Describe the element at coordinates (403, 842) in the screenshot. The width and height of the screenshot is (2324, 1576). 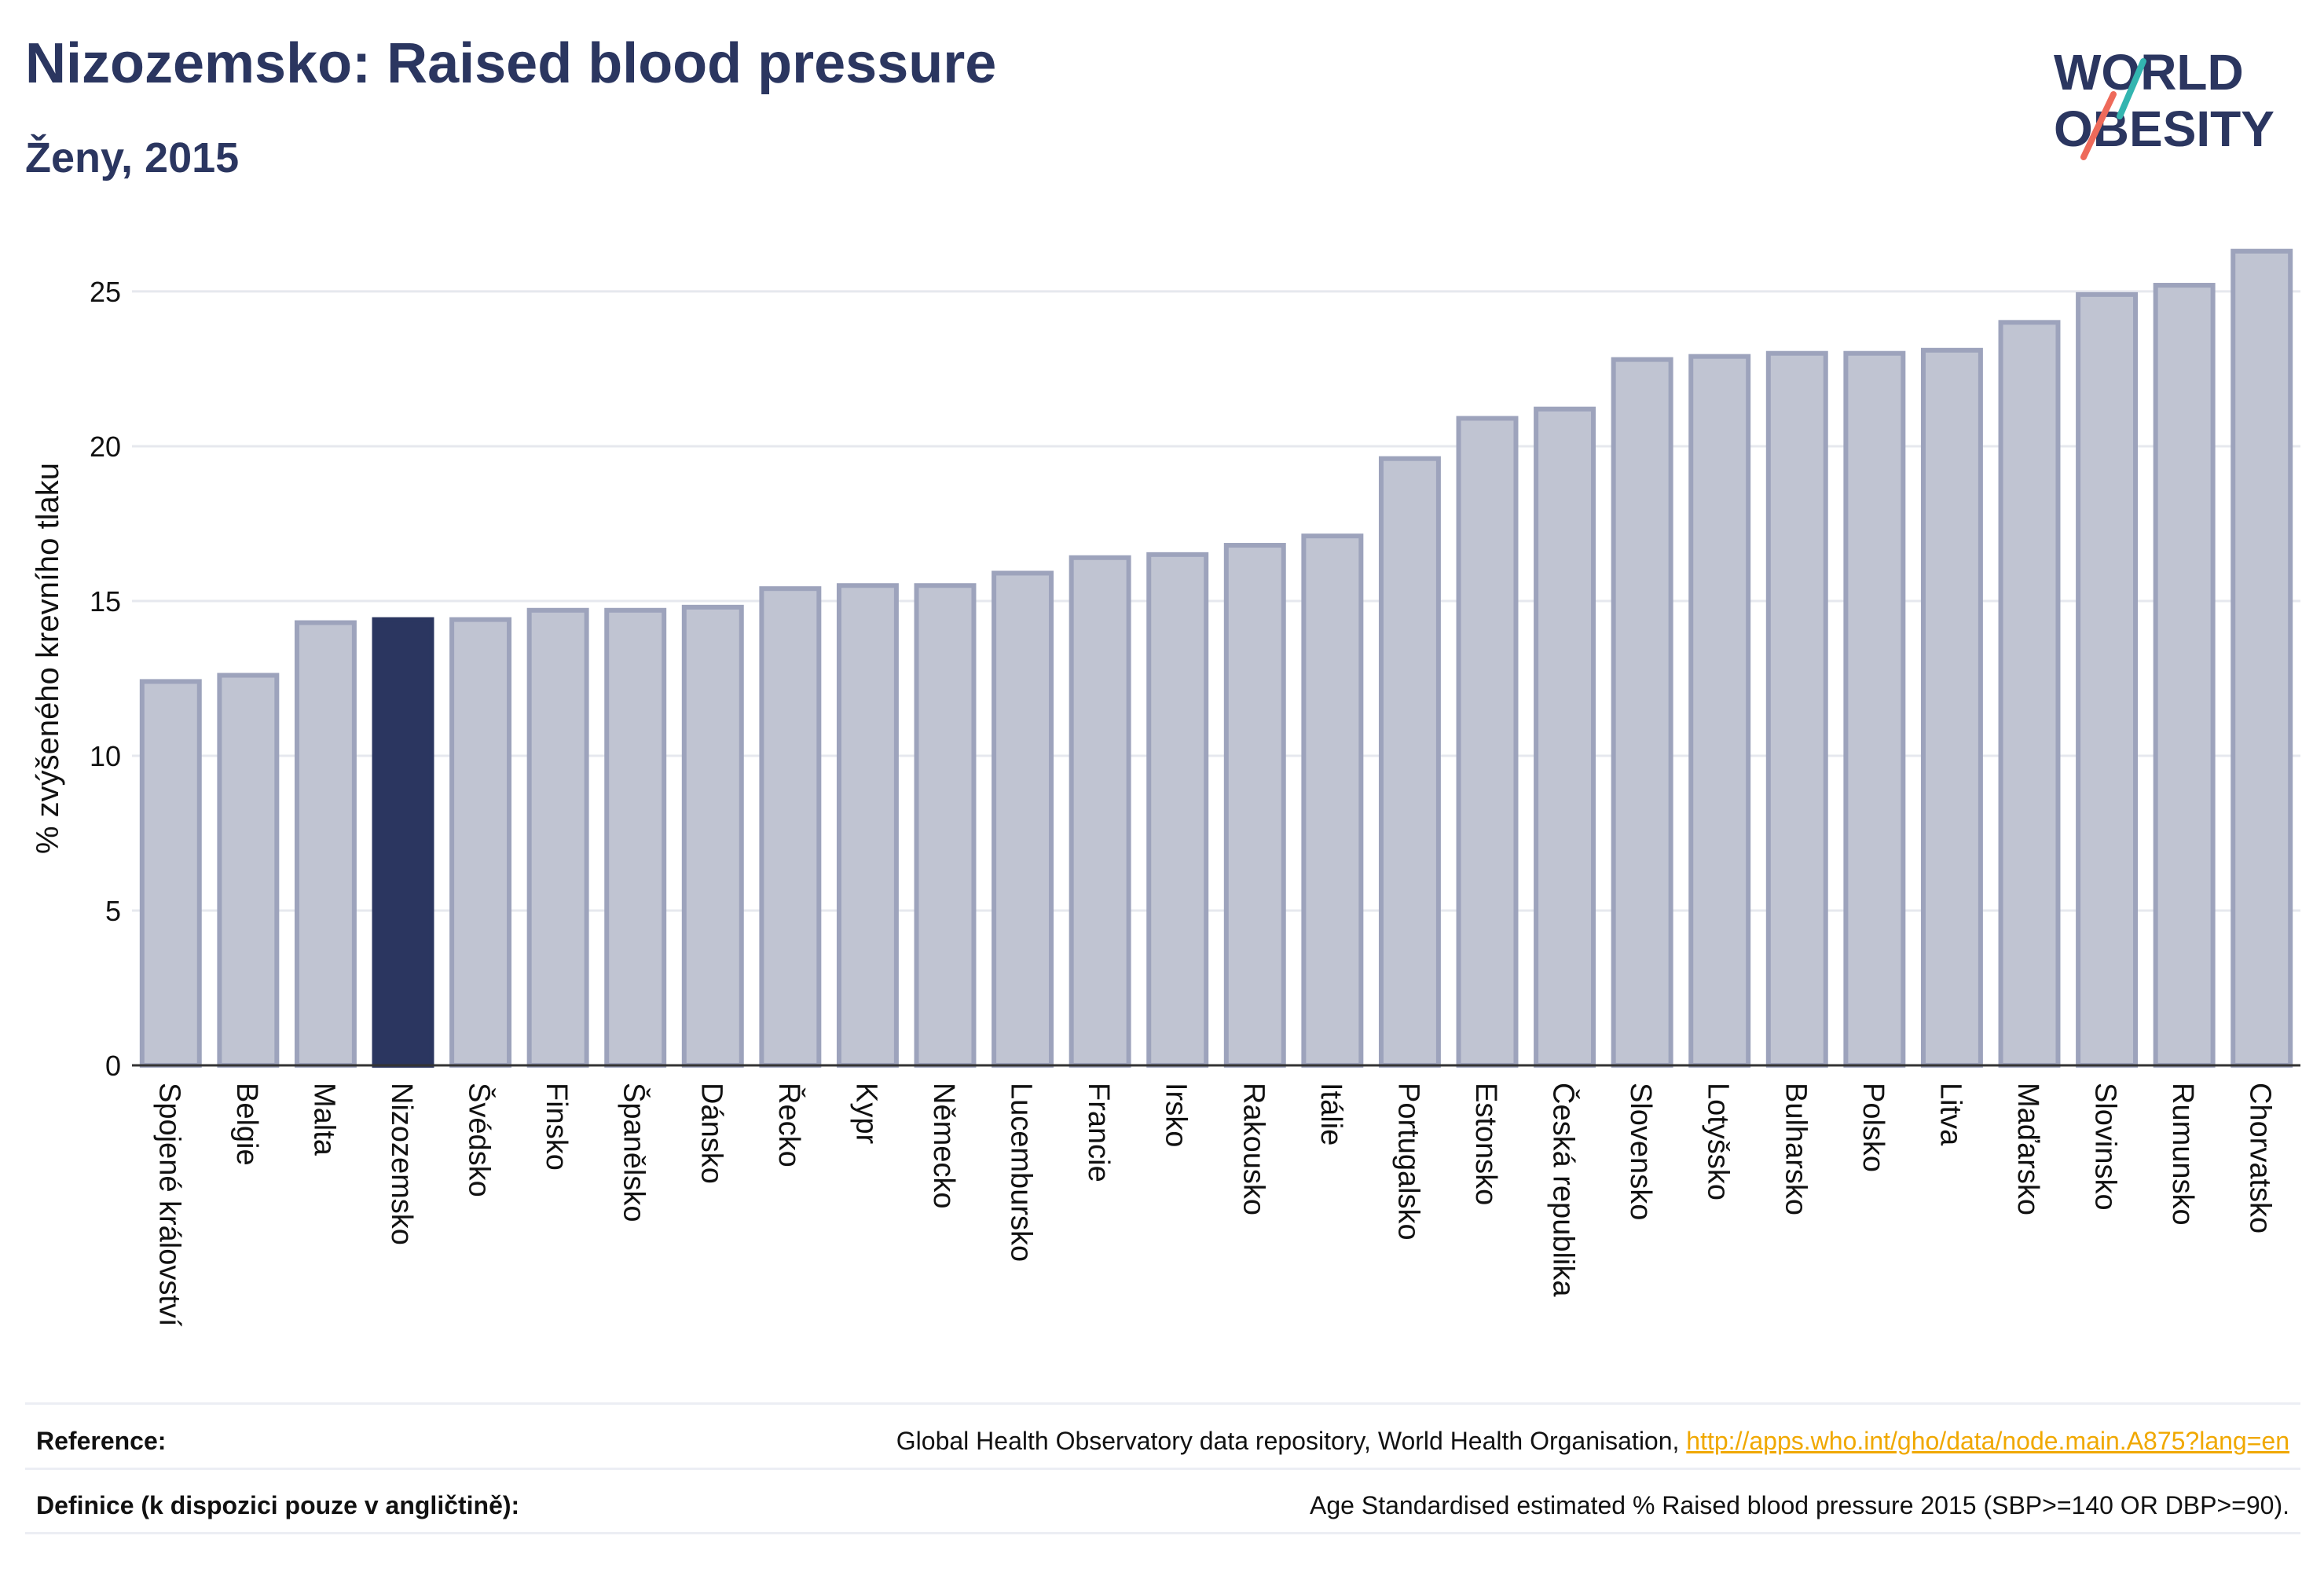
I see `bar-nizozemsko` at that location.